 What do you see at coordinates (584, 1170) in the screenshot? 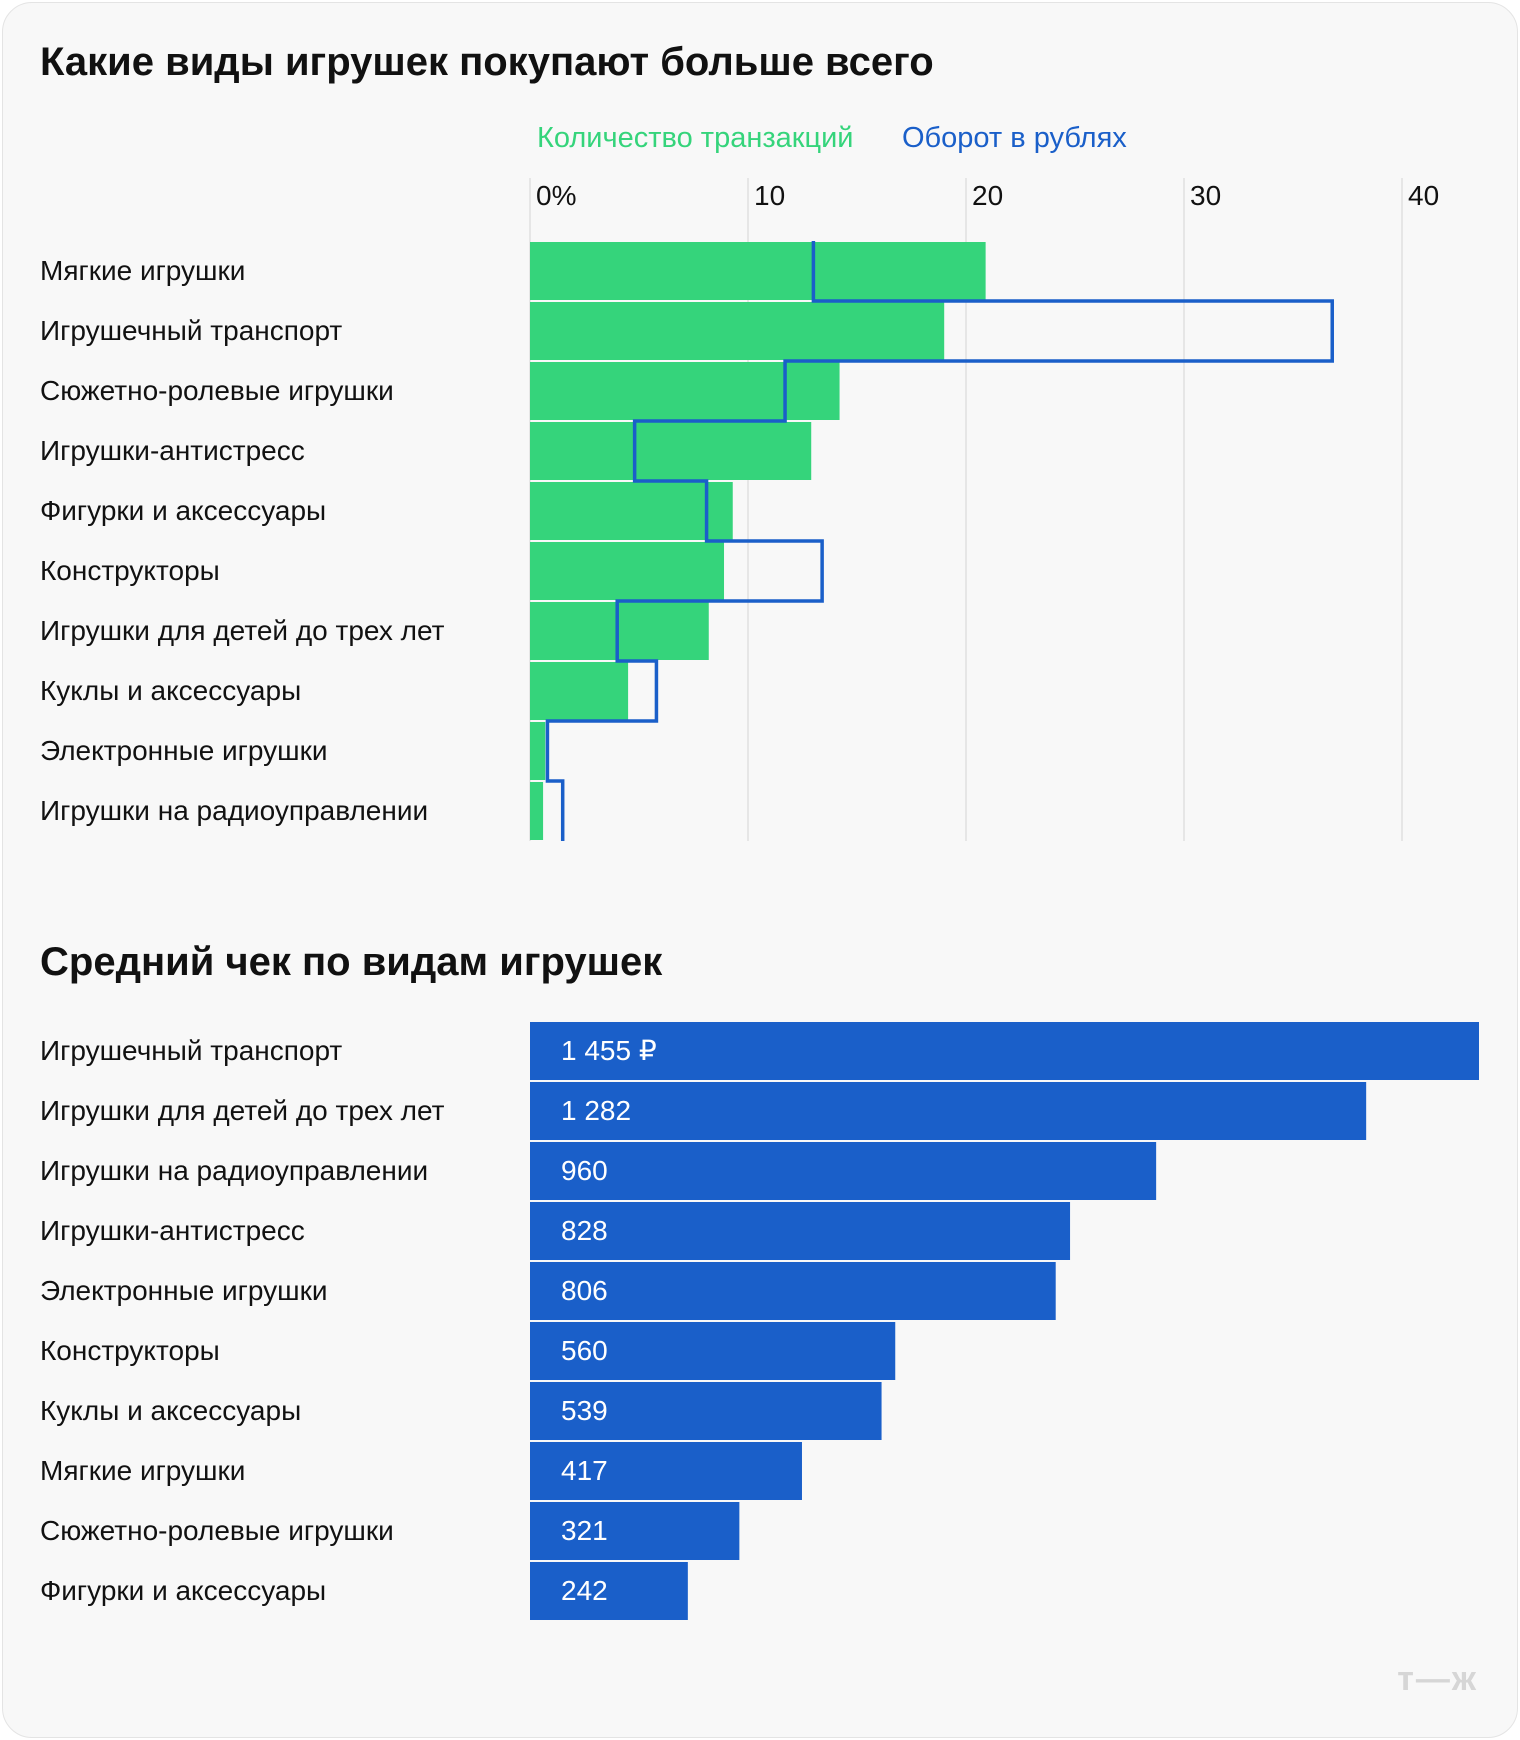
I see `bar-value-label: 960` at bounding box center [584, 1170].